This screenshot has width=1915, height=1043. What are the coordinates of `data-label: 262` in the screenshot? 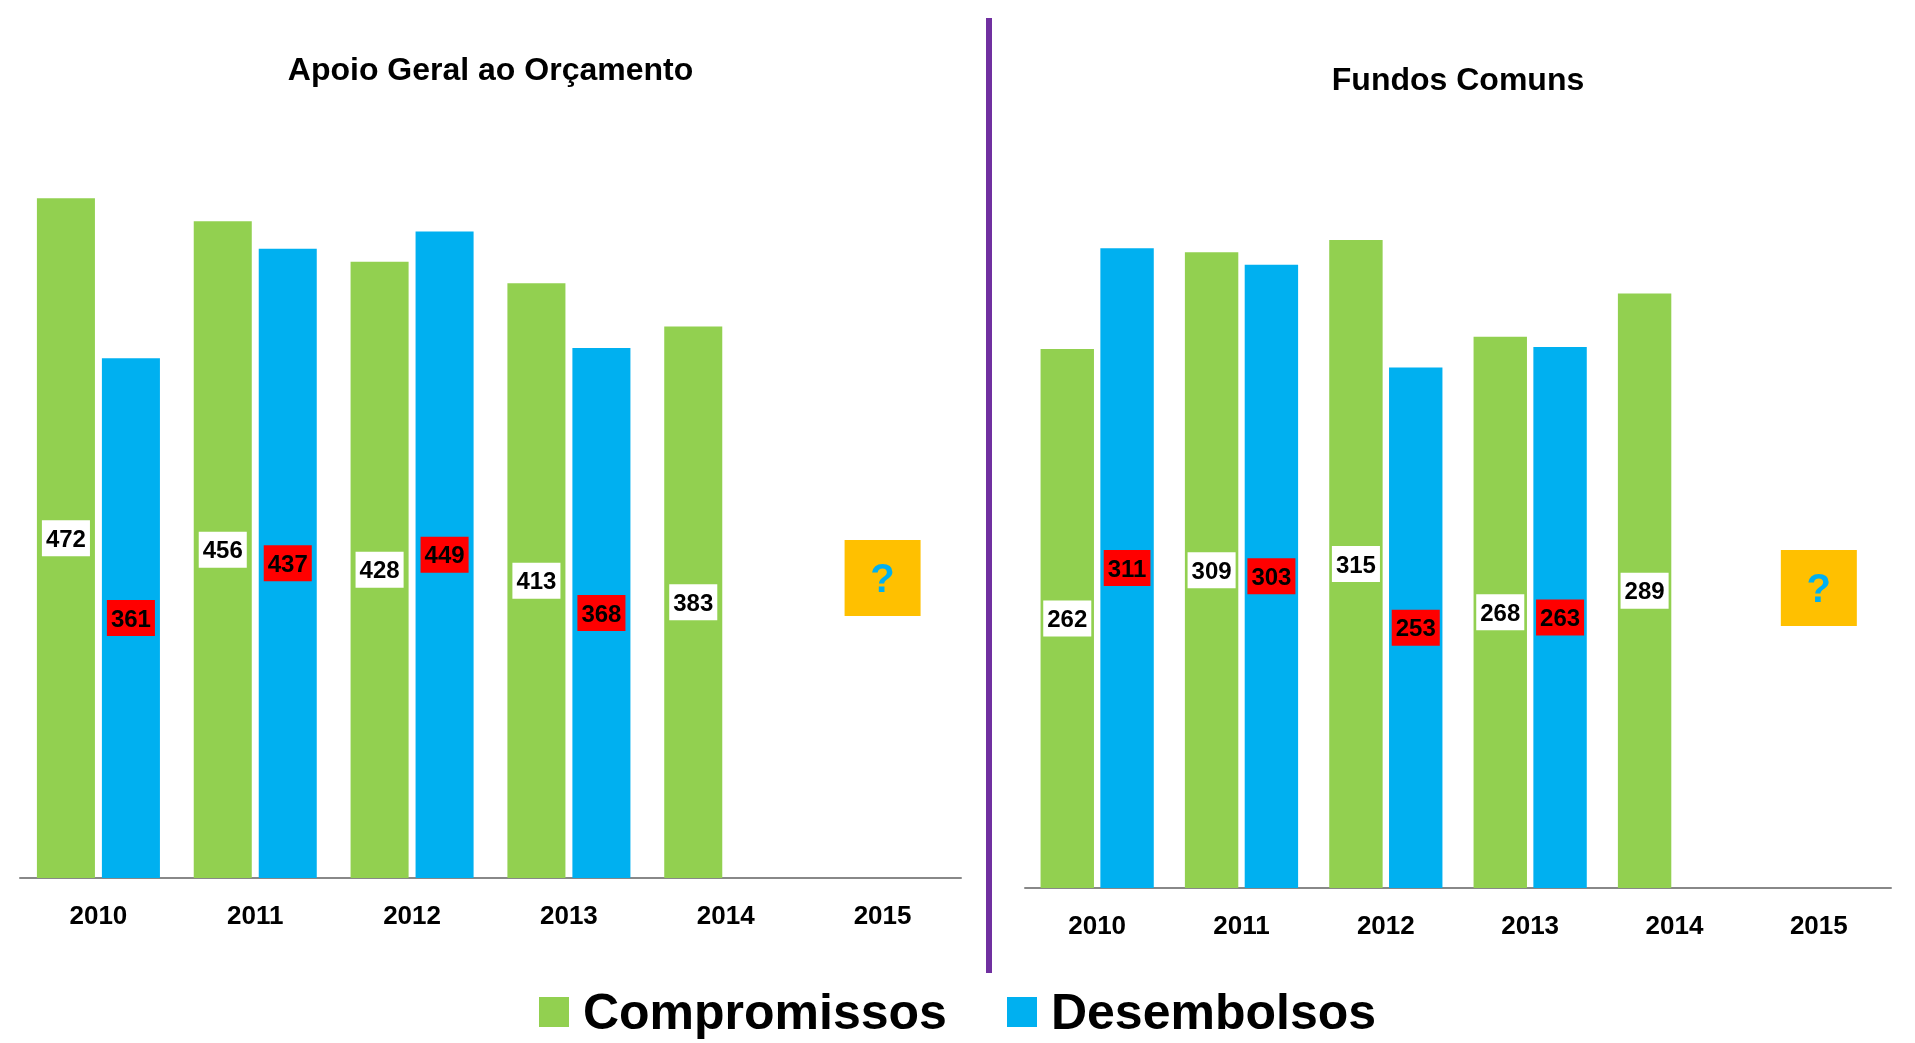 It's located at (1067, 619).